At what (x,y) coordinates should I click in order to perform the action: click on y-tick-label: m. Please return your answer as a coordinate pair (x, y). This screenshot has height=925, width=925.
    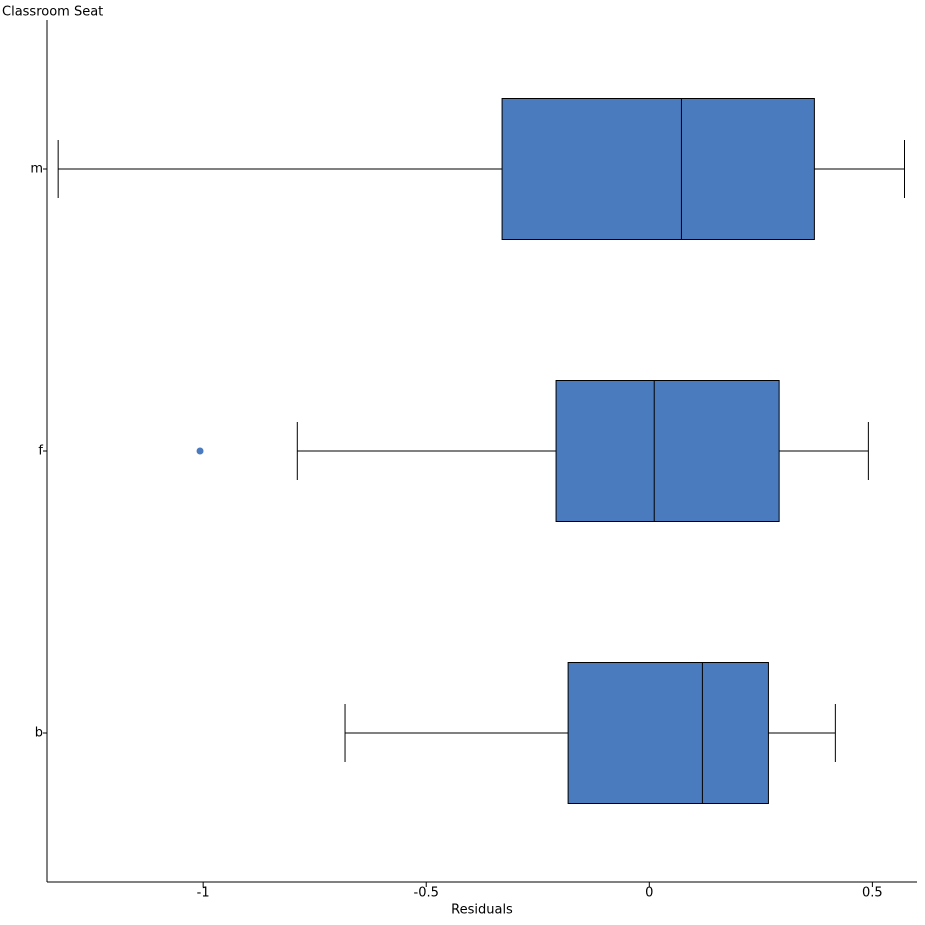
    Looking at the image, I should click on (36, 169).